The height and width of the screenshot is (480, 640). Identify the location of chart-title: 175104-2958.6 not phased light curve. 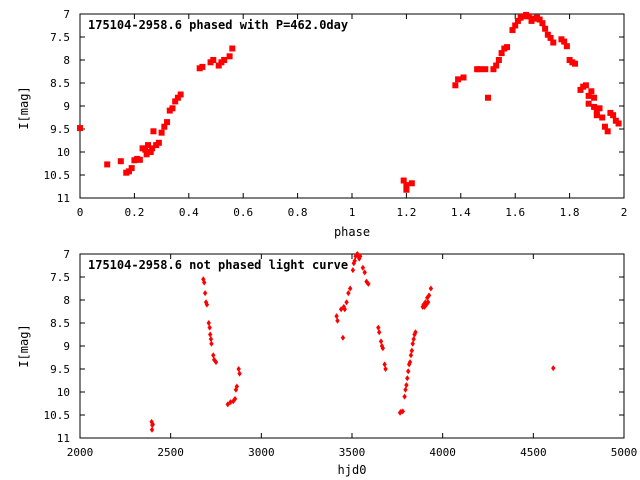
(218, 265).